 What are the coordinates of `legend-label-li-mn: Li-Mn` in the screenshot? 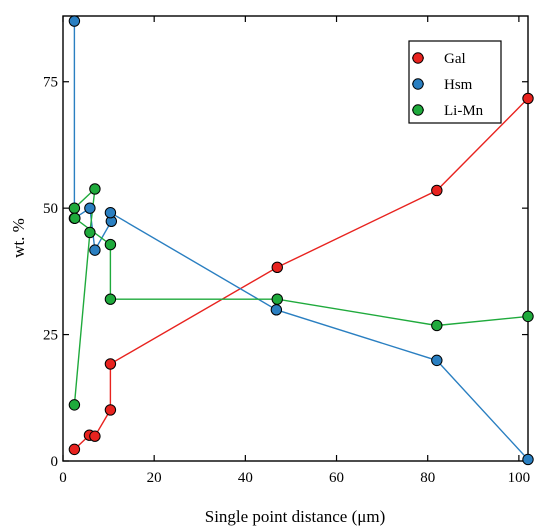 It's located at (464, 111).